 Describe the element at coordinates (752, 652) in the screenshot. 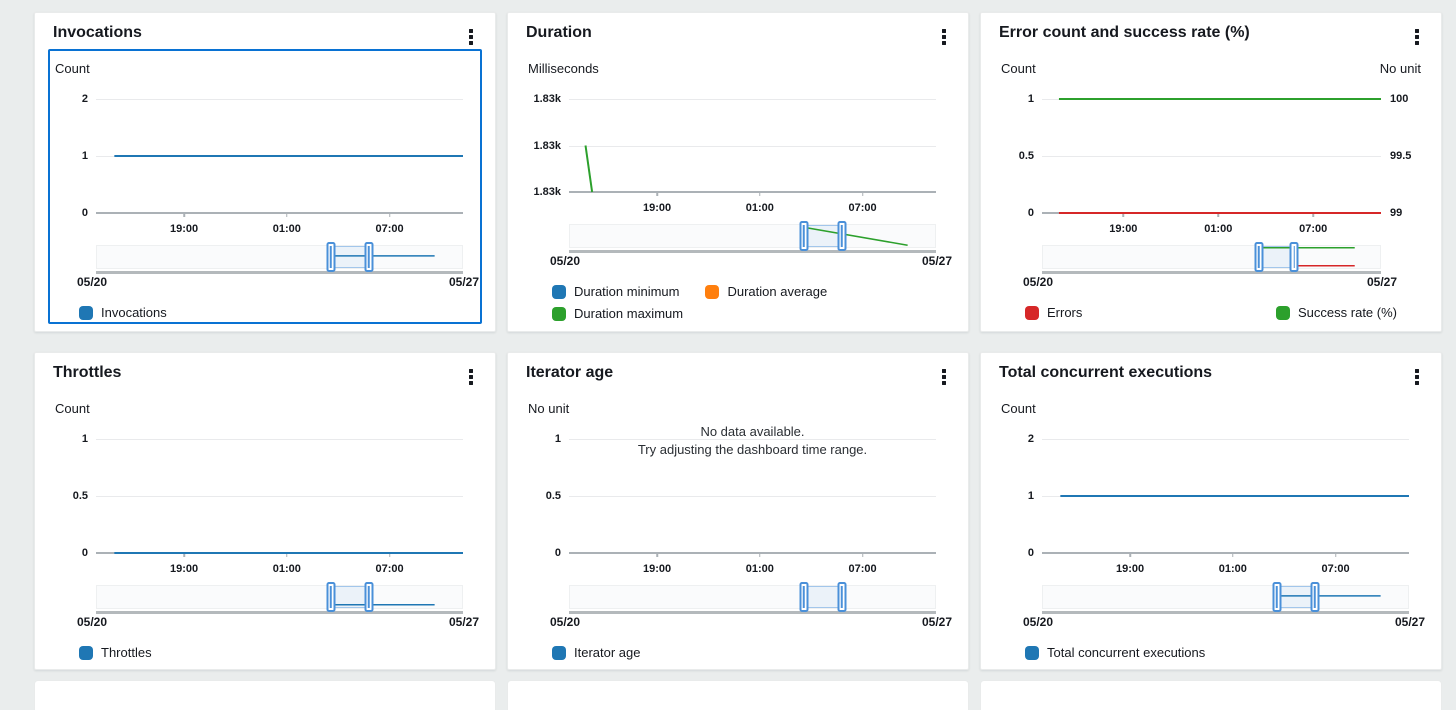

I see `legend: Iterator age` at that location.